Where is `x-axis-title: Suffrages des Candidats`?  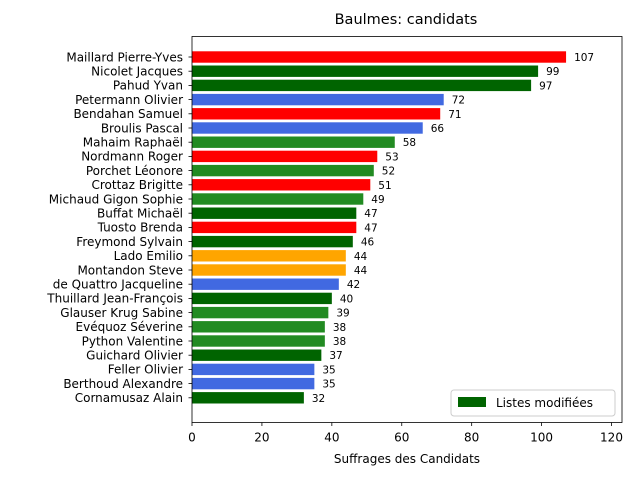 x-axis-title: Suffrages des Candidats is located at coordinates (407, 459).